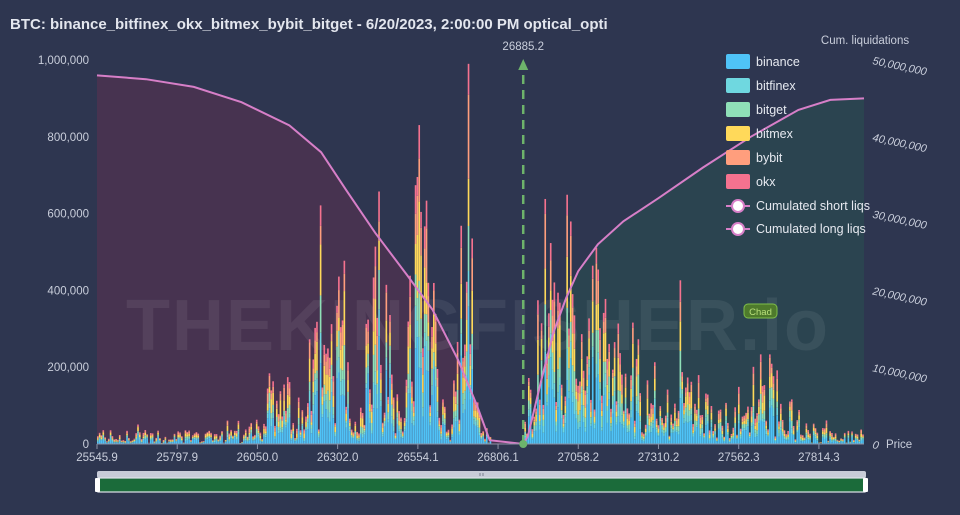 The width and height of the screenshot is (960, 515). I want to click on chad-badge: Chad, so click(760, 311).